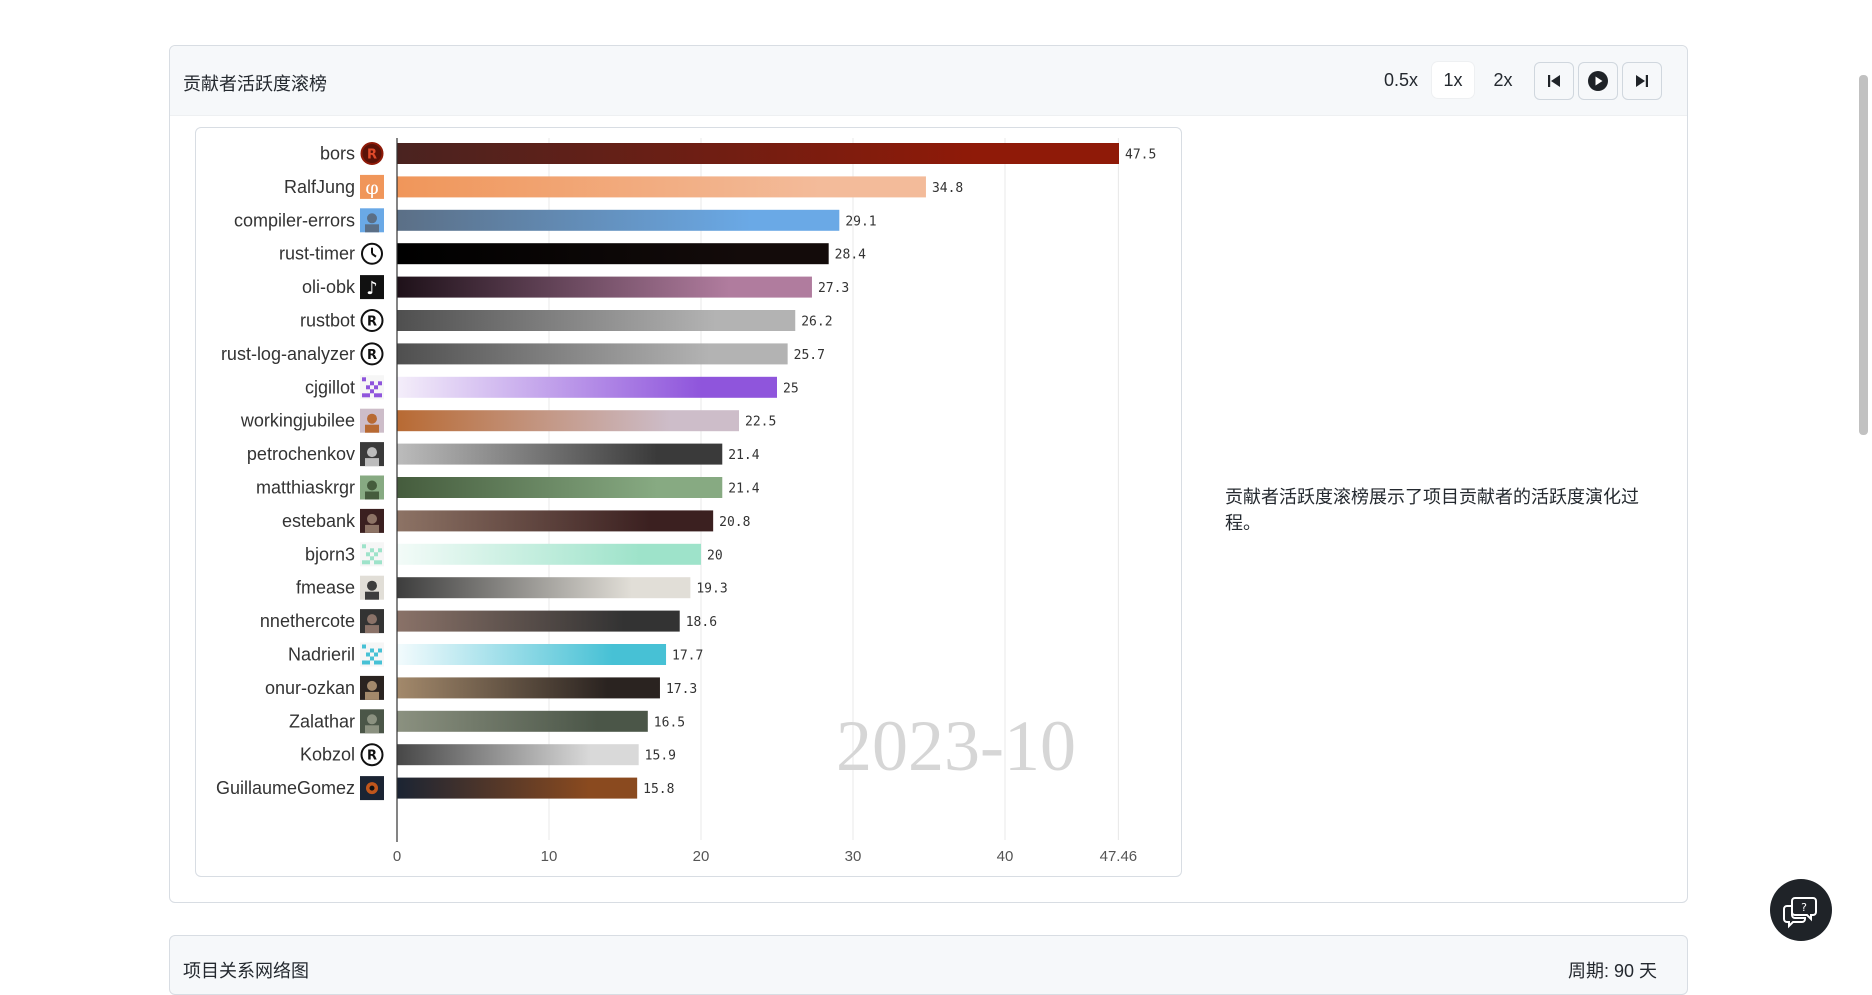 This screenshot has width=1872, height=995. What do you see at coordinates (294, 220) in the screenshot?
I see `contributor-name: compiler-errors` at bounding box center [294, 220].